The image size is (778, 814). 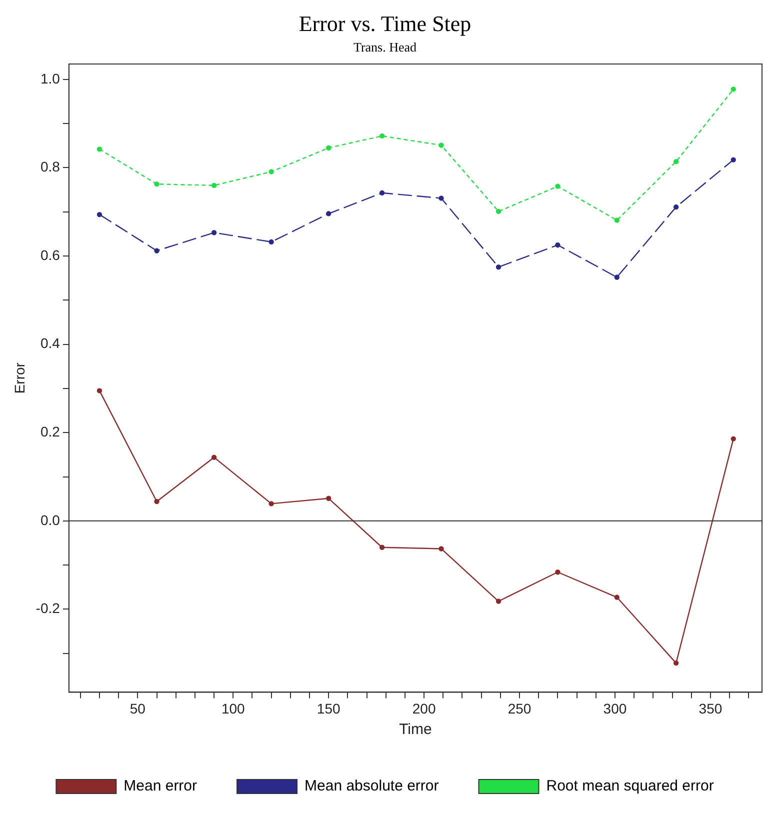 What do you see at coordinates (50, 254) in the screenshot?
I see `y-tick-label: 0.6` at bounding box center [50, 254].